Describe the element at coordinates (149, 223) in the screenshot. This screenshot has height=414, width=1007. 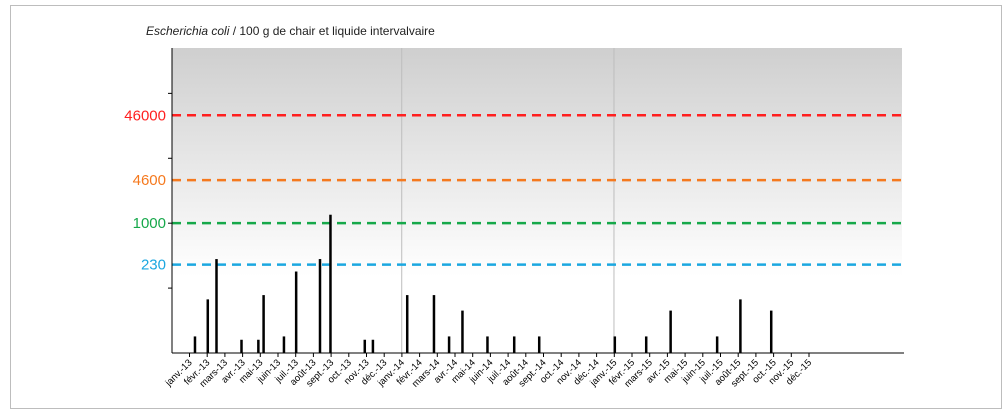
I see `threshold-label-1000: 1000` at that location.